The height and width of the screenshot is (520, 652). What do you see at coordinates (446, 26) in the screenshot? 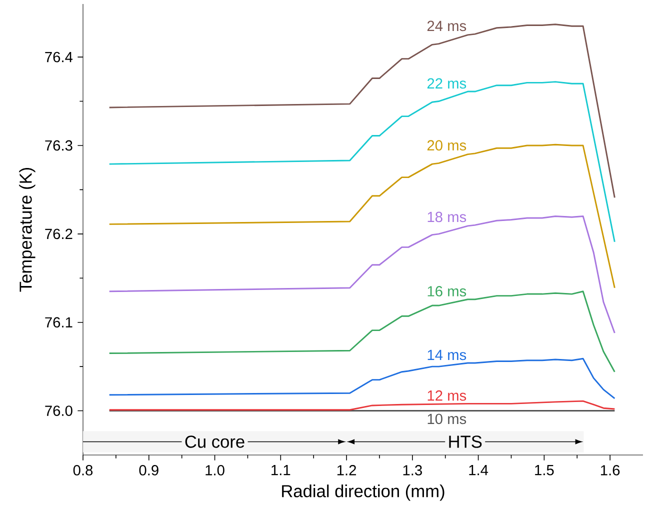
I see `series-label: 24 ms` at bounding box center [446, 26].